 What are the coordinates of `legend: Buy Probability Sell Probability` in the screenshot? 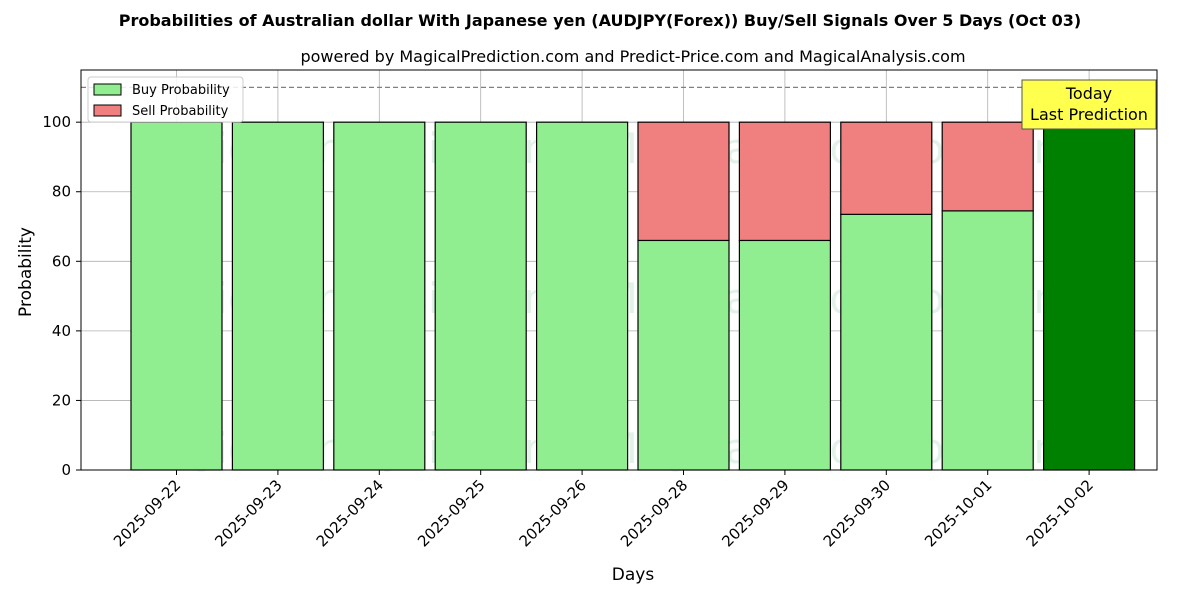 It's located at (165, 99).